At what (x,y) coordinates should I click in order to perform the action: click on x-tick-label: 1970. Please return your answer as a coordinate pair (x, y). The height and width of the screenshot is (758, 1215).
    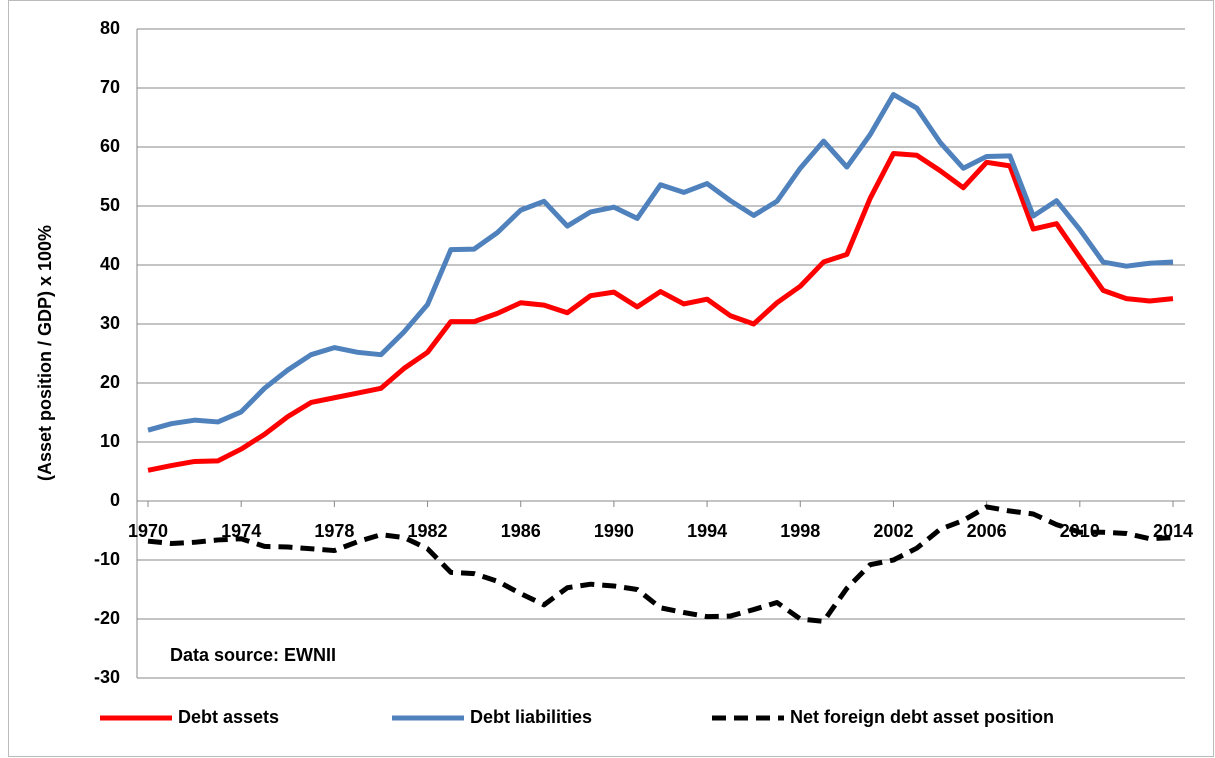
    Looking at the image, I should click on (148, 531).